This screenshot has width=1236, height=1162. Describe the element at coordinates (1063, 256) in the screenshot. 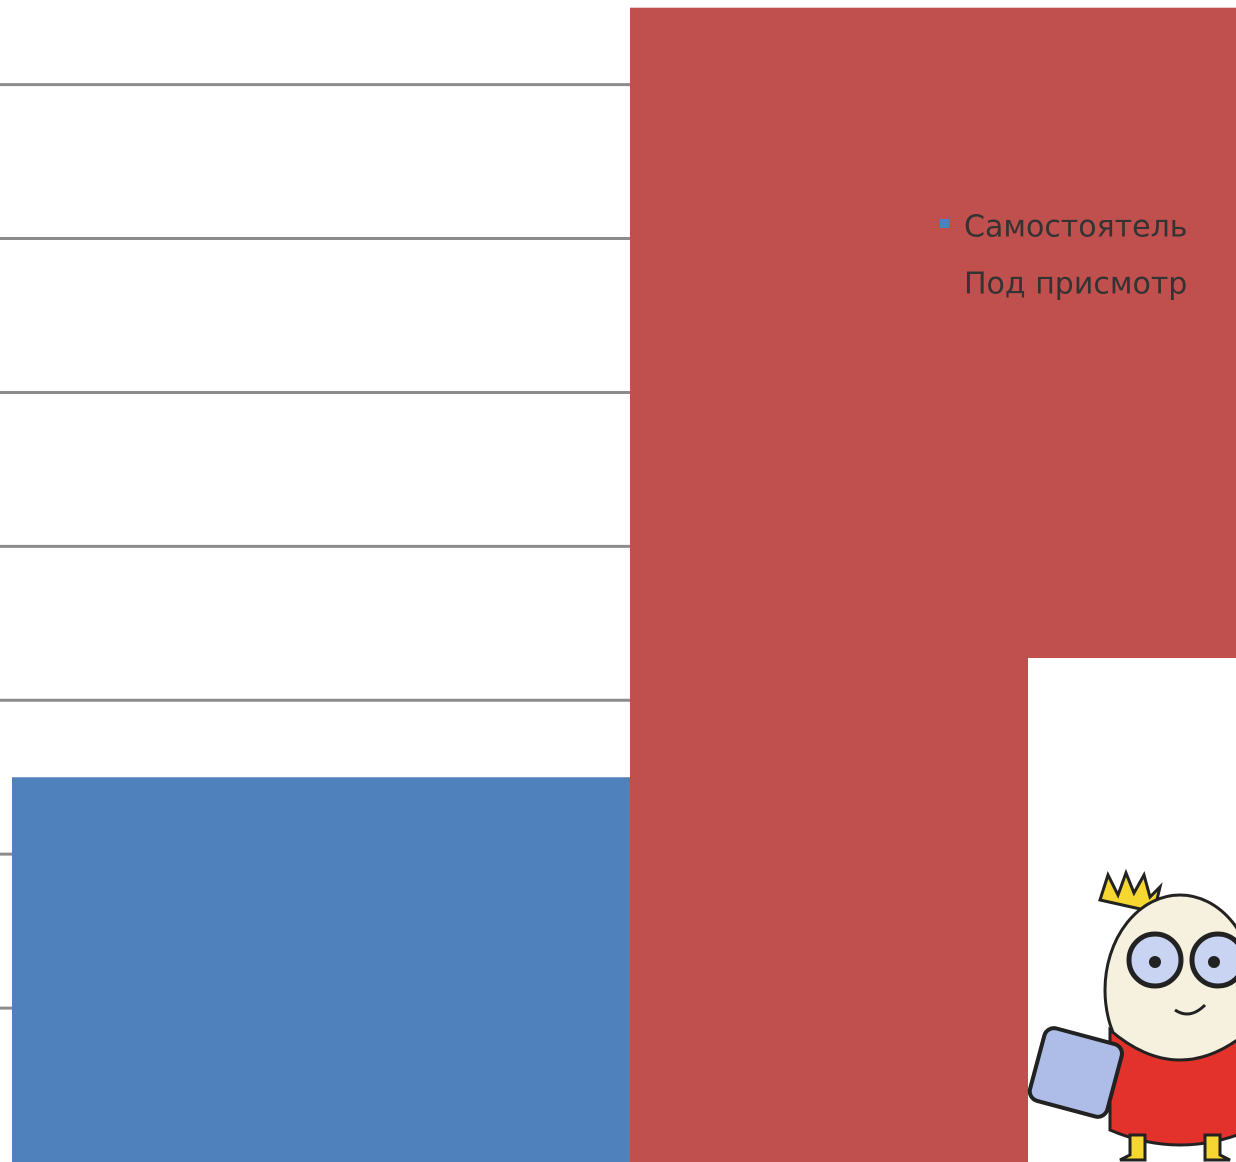

I see `legend: Самостоятель Под присмотр` at that location.